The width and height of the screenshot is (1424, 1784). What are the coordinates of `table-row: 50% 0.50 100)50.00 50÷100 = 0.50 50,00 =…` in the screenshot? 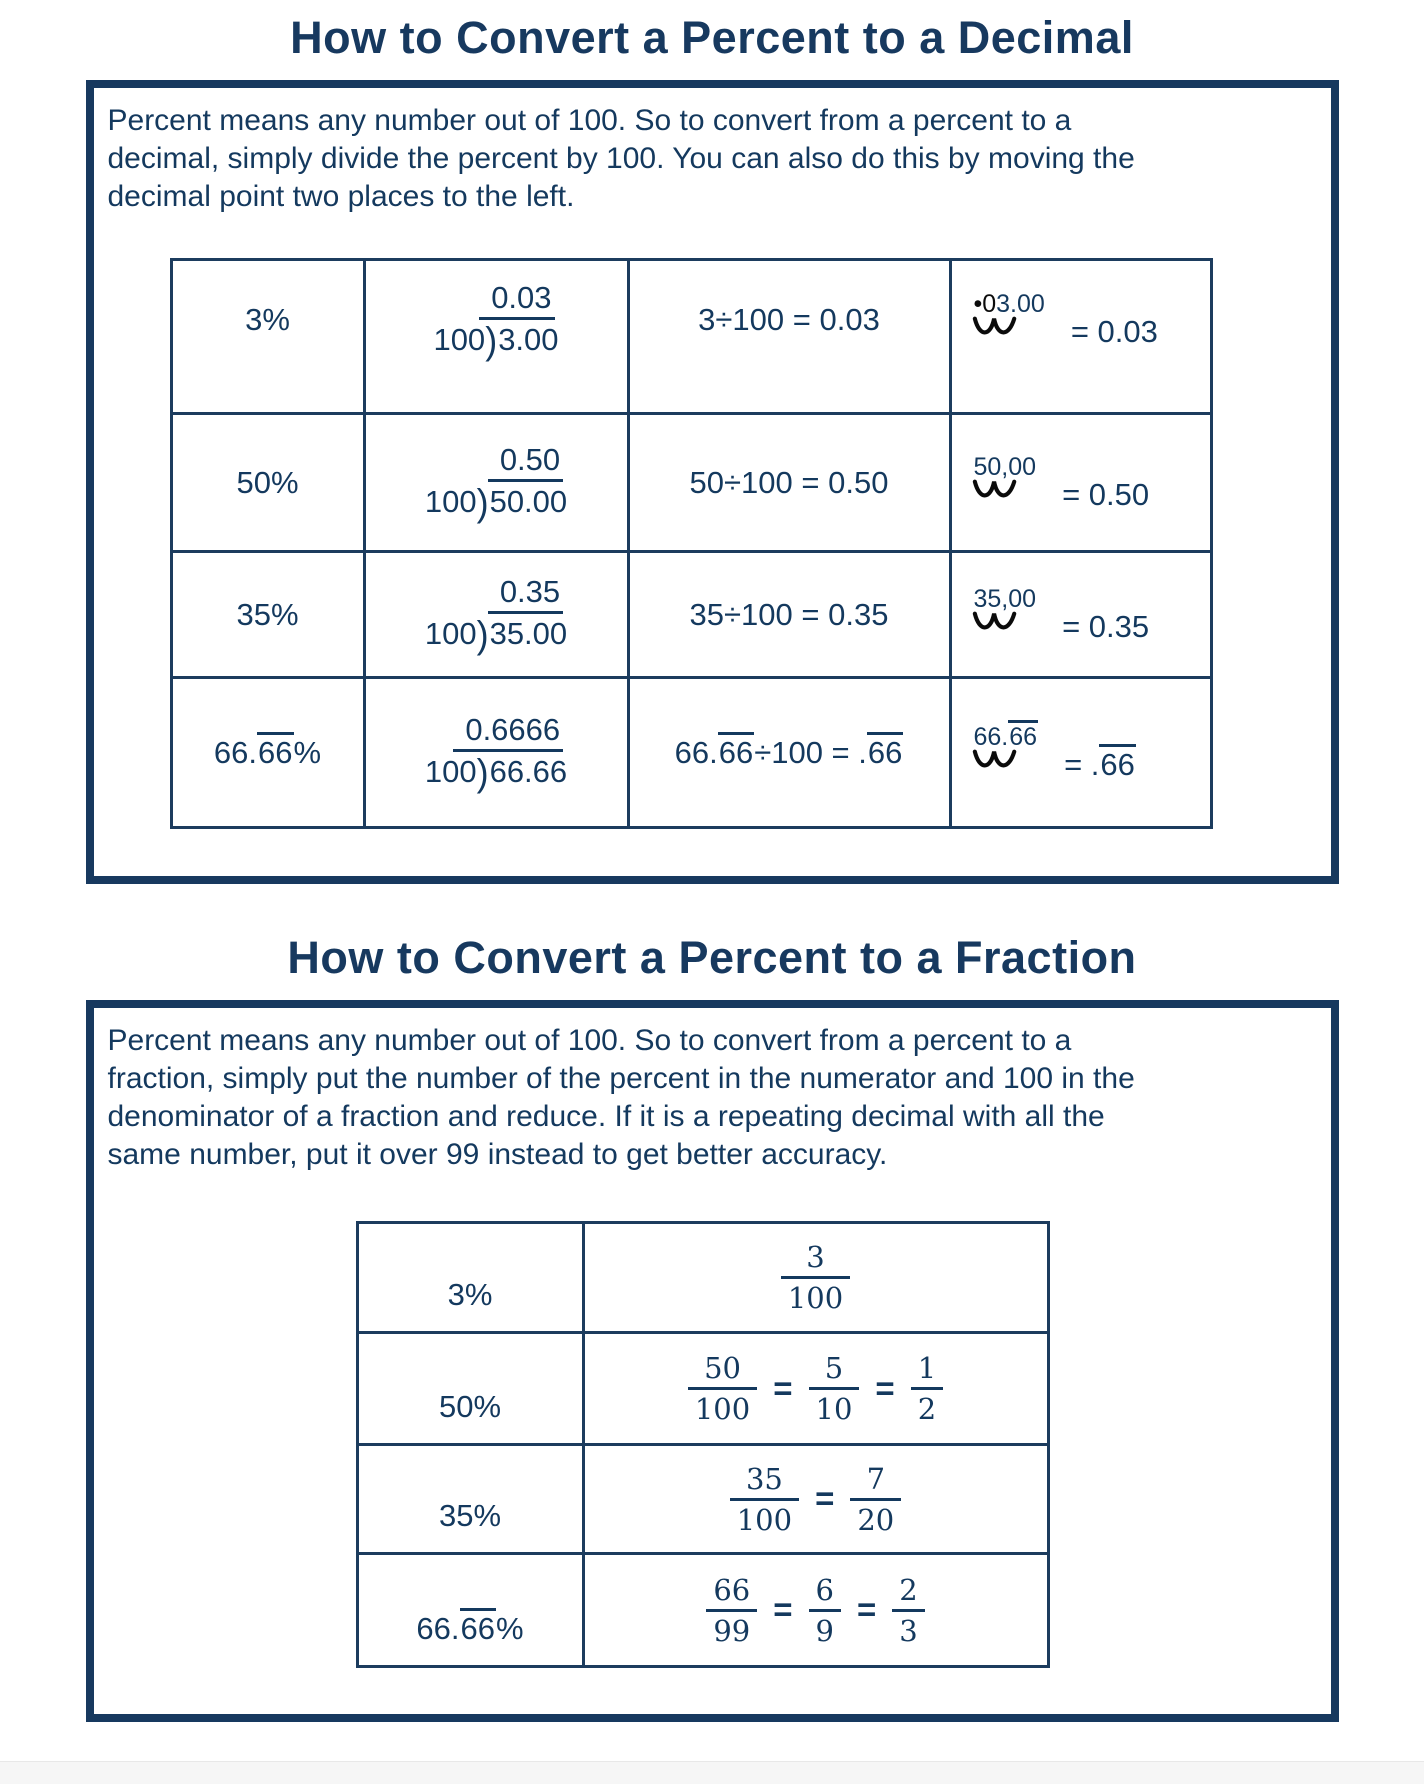 It's located at (691, 482).